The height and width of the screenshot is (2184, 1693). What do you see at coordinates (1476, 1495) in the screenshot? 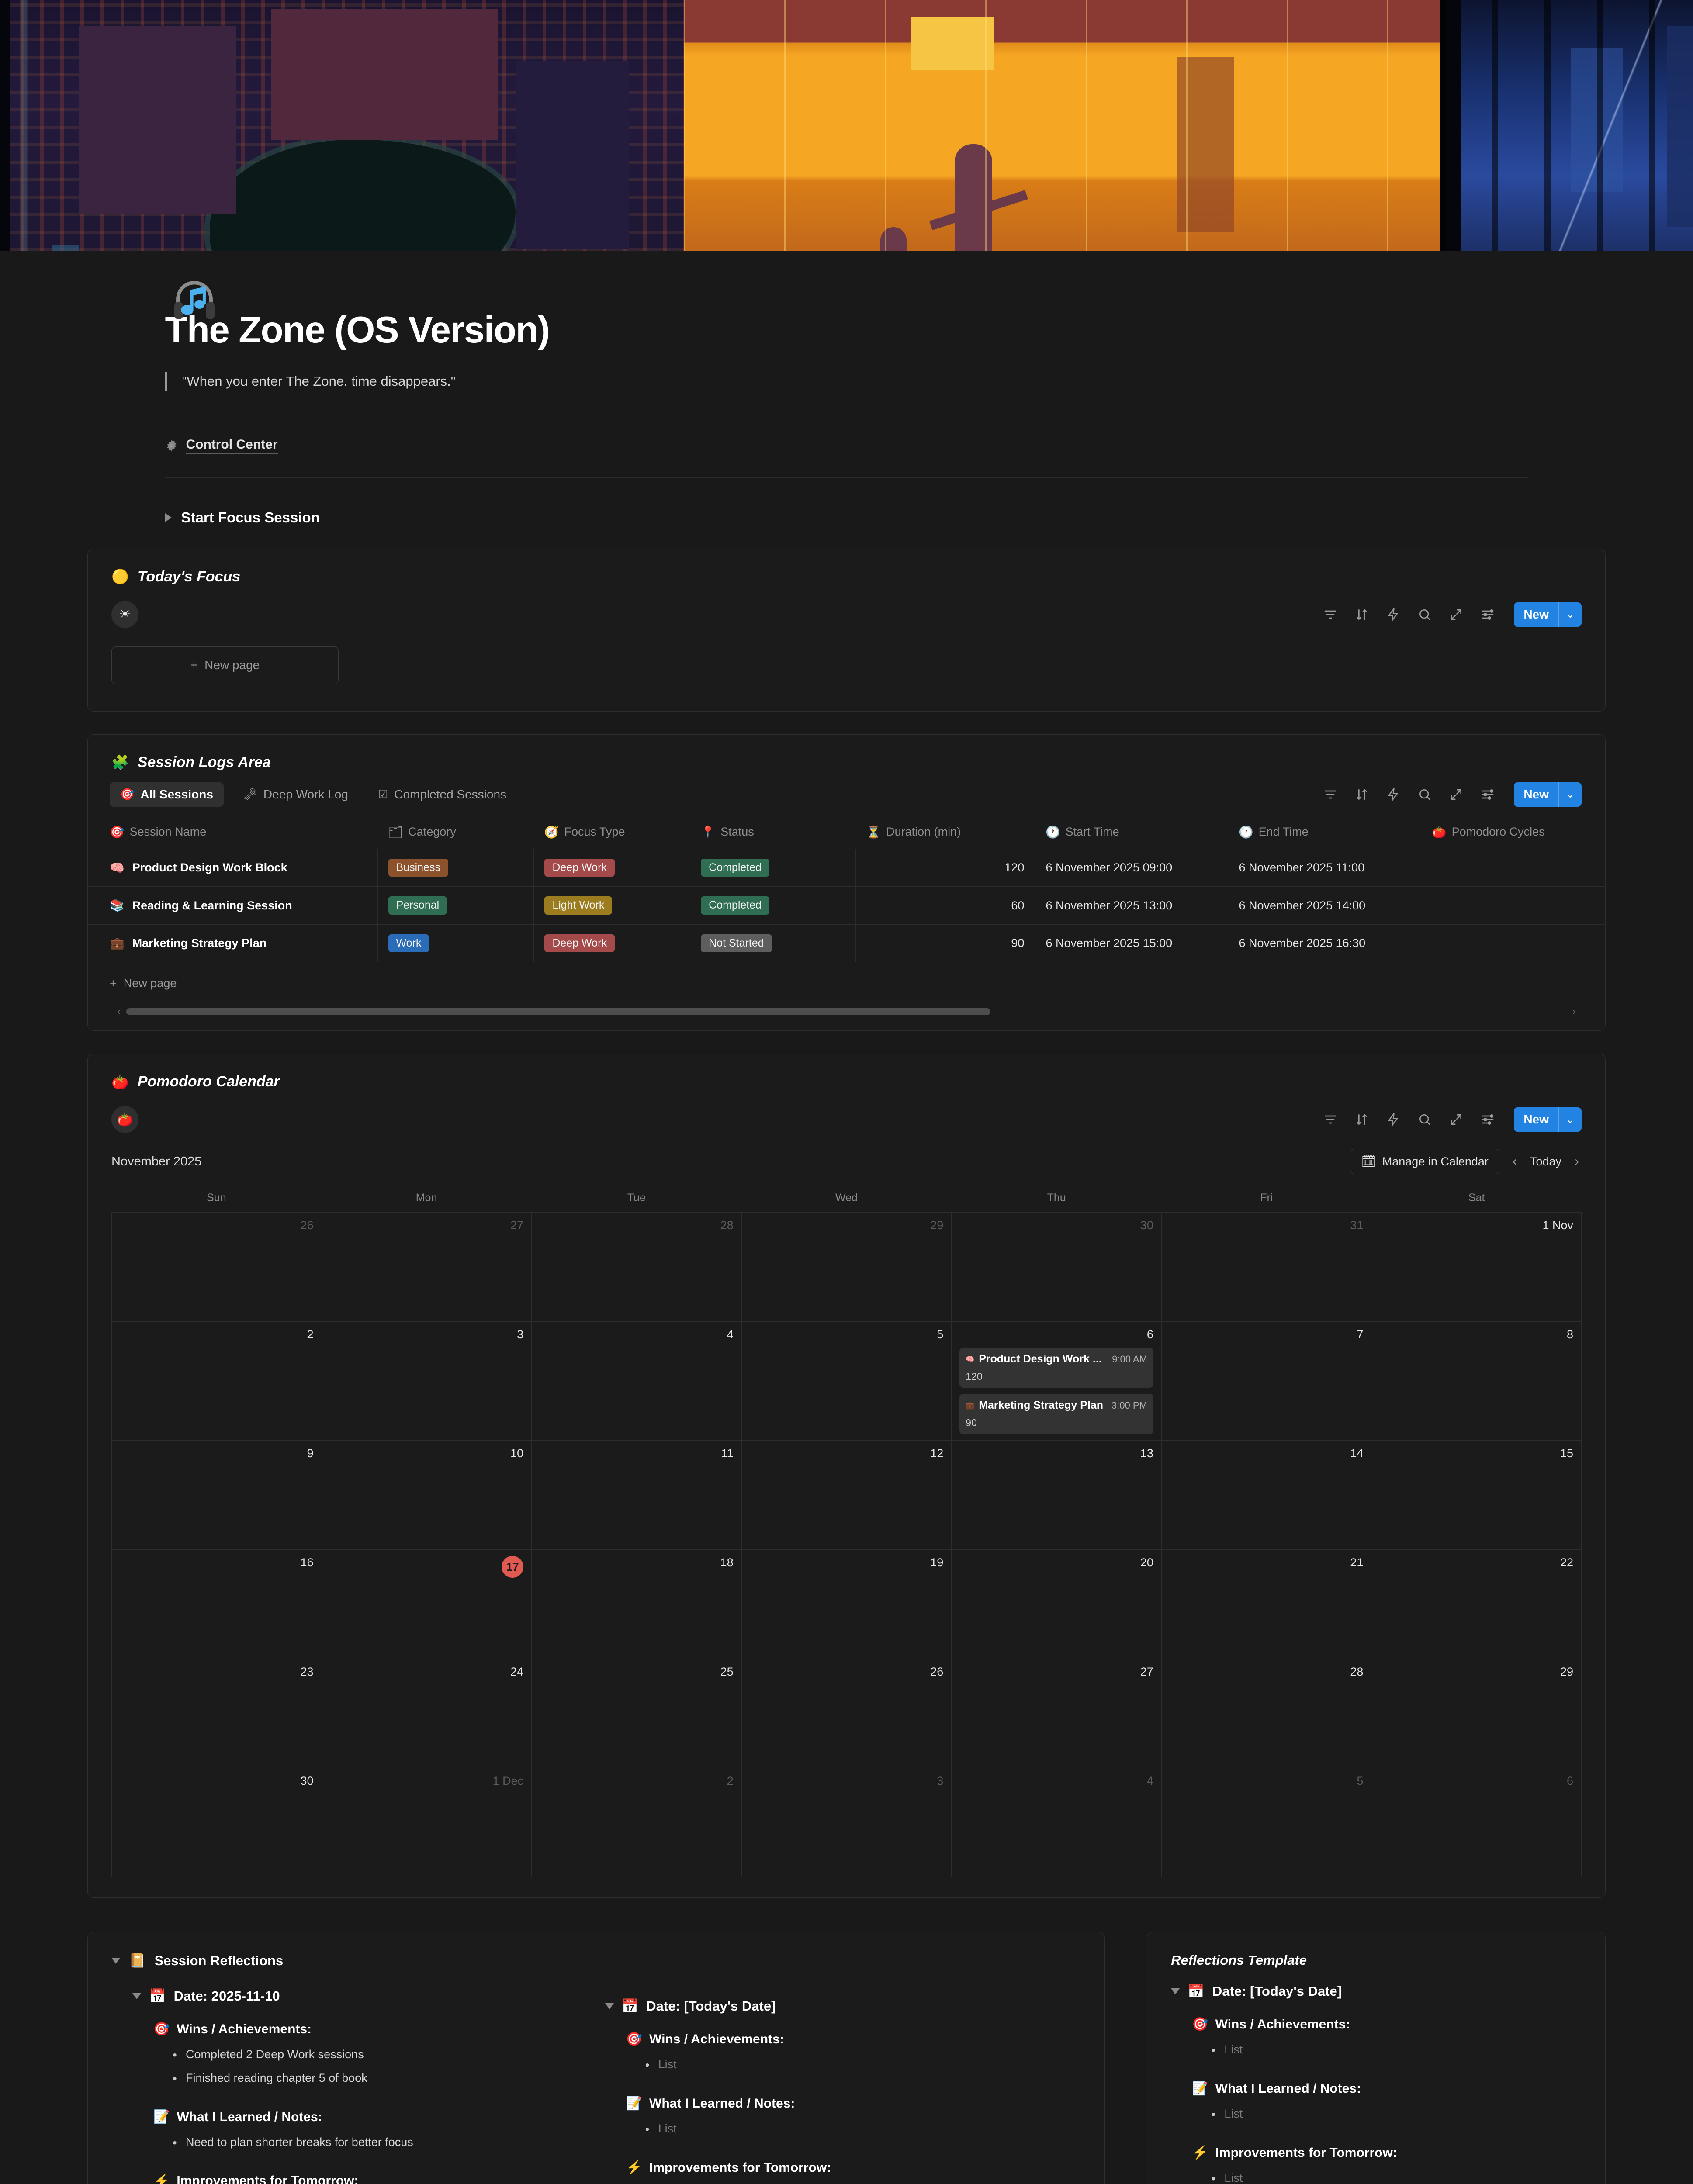
I see `calendar-day-cell: 15` at bounding box center [1476, 1495].